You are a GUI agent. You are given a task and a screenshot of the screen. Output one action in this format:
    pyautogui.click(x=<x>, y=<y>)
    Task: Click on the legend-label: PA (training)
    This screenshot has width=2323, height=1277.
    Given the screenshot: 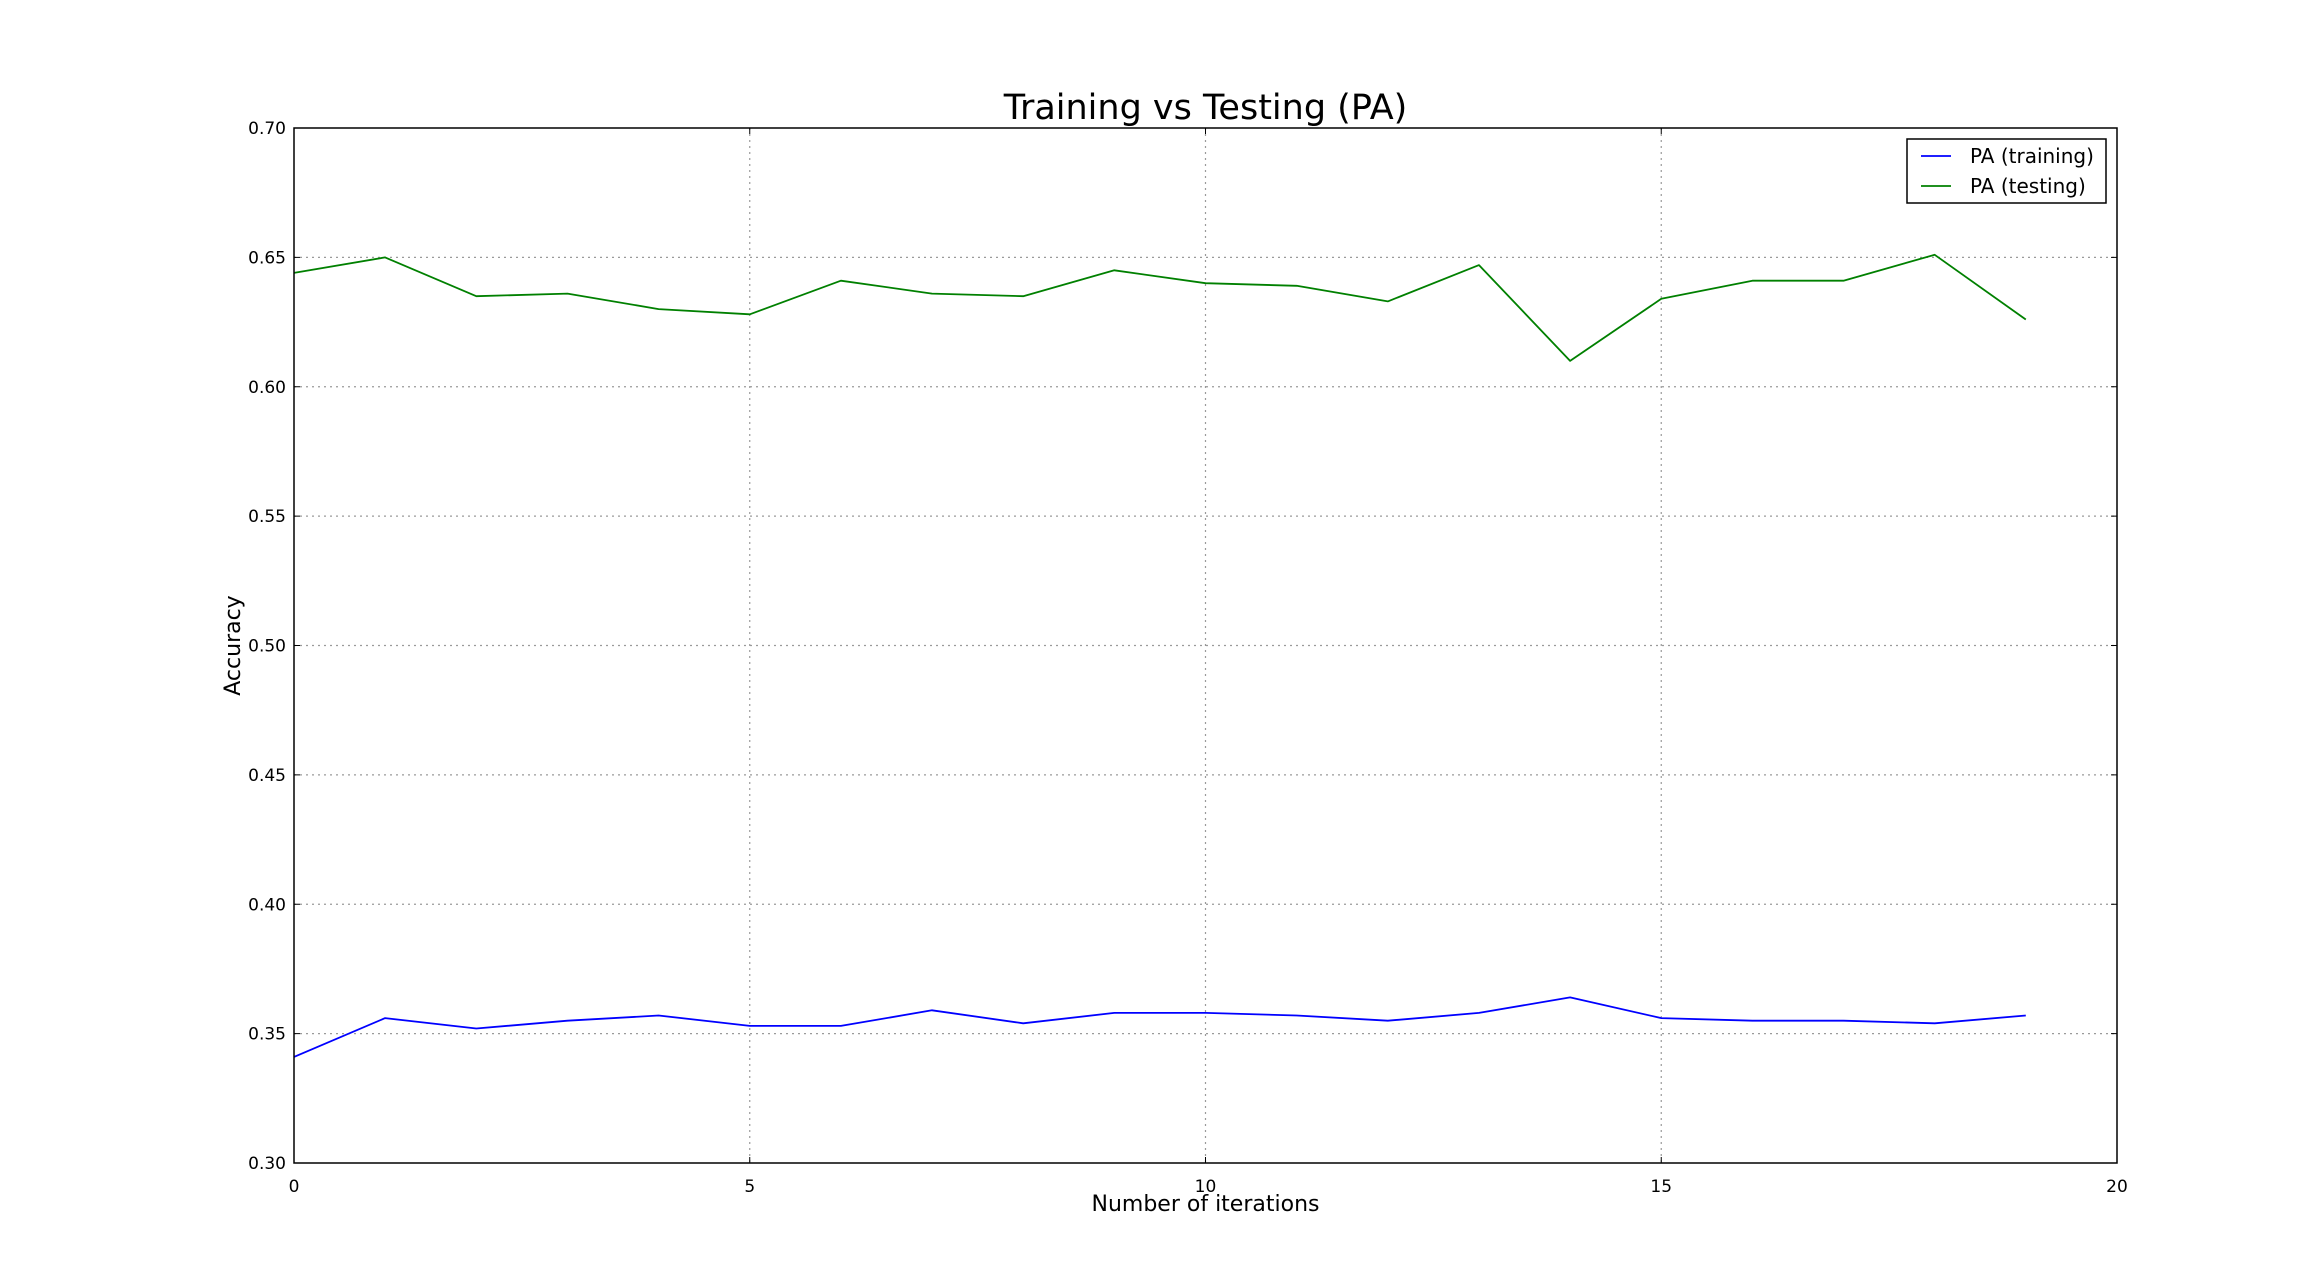 What is the action you would take?
    pyautogui.click(x=2032, y=156)
    